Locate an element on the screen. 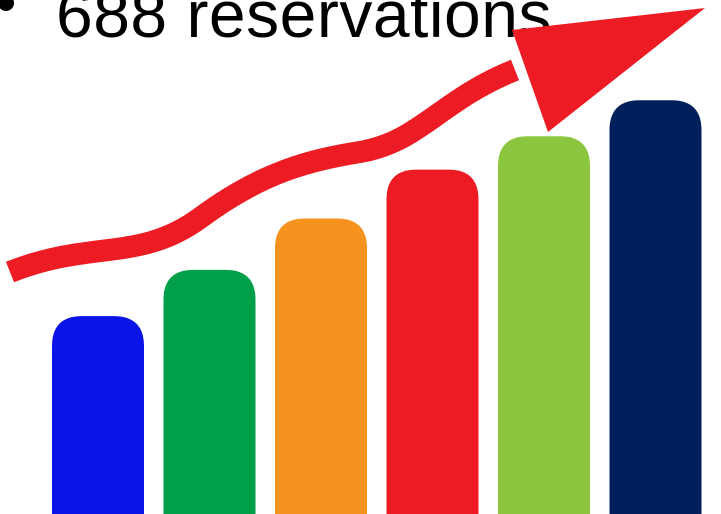  bullet-dot-icon is located at coordinates (7, 5).